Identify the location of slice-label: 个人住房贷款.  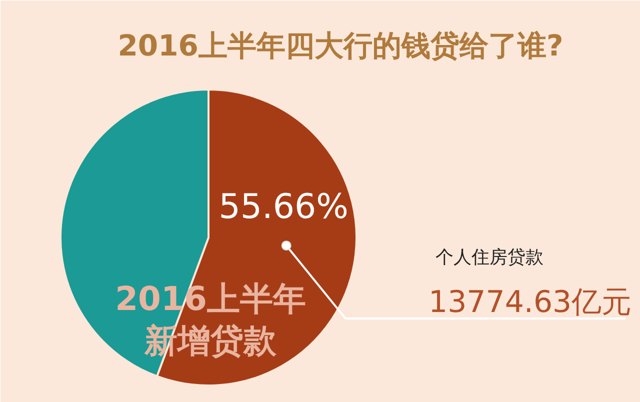
(490, 257).